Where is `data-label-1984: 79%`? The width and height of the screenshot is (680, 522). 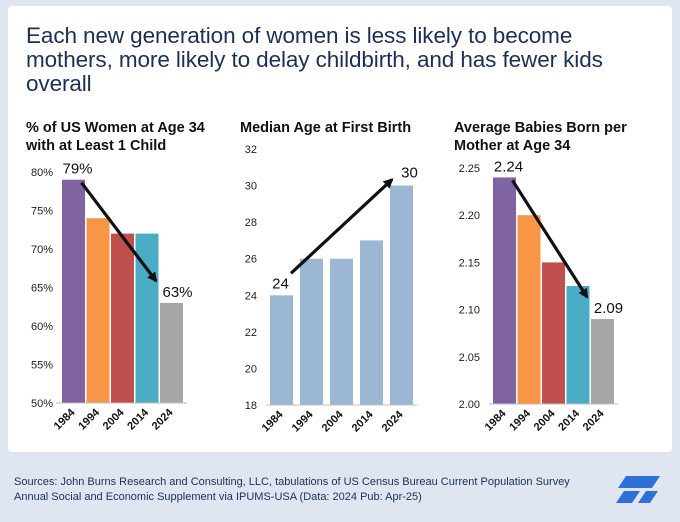
data-label-1984: 79% is located at coordinates (77, 169).